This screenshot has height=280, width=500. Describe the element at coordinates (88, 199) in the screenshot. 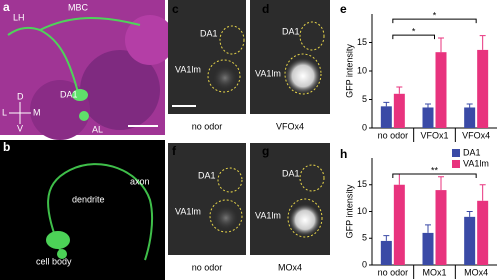

I see `annotation: dendrite` at that location.